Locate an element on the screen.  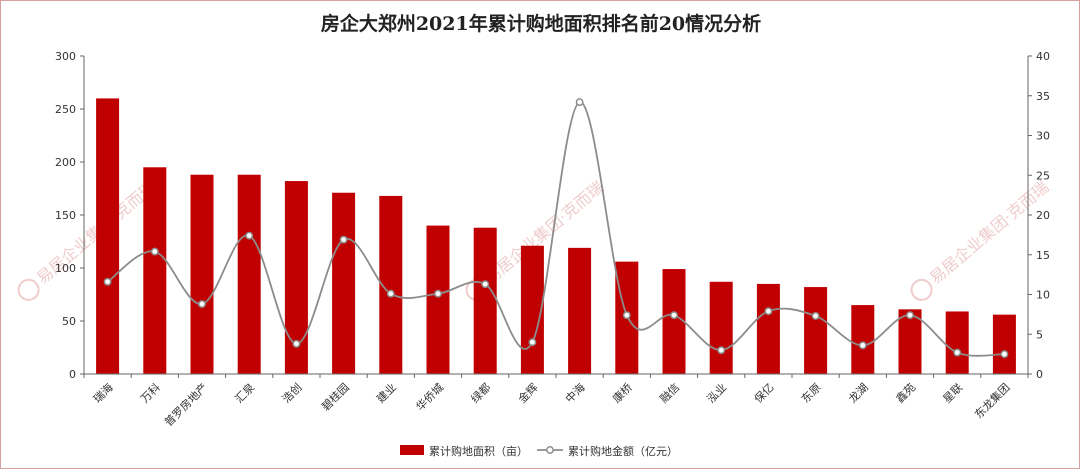
x-category-label: 绿都 is located at coordinates (480, 392).